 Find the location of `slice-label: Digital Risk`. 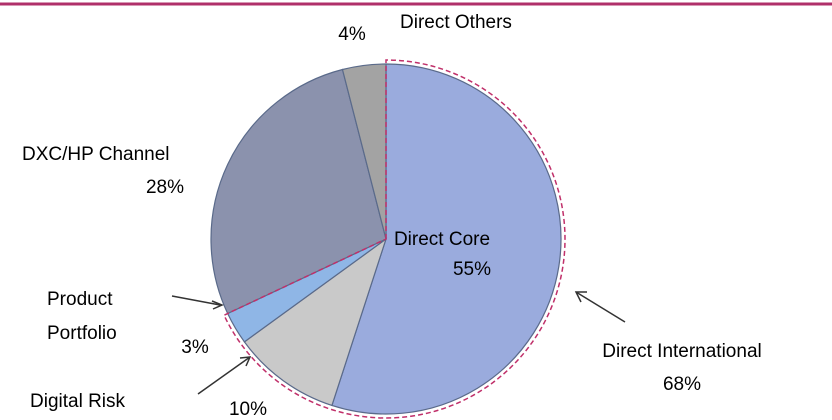

slice-label: Digital Risk is located at coordinates (78, 401).